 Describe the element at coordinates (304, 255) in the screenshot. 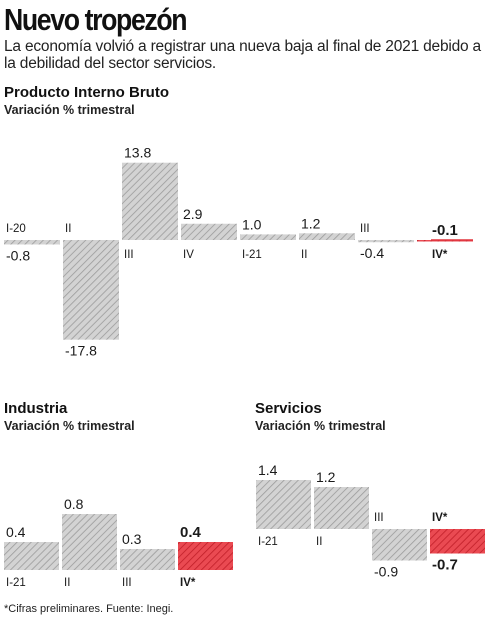

I see `pib-category-label-6: II` at that location.